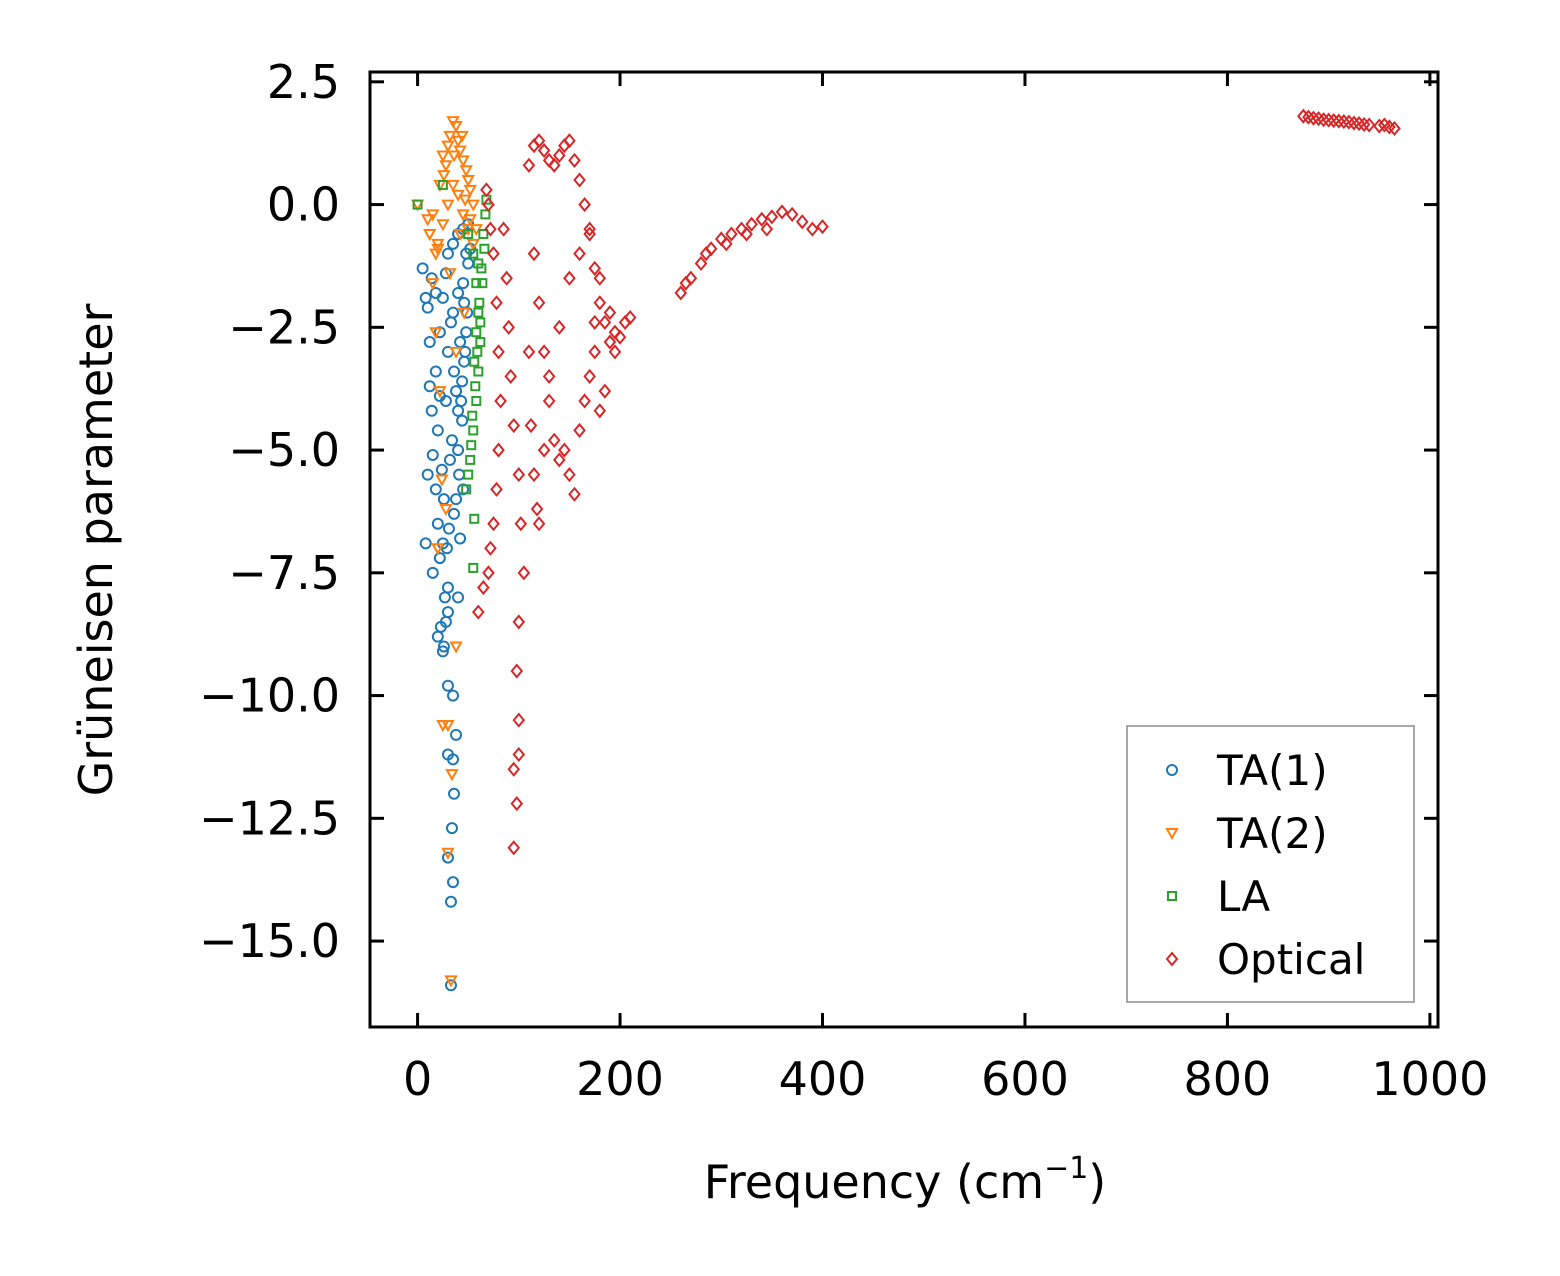  What do you see at coordinates (905, 1180) in the screenshot?
I see `x-axis-label: Frequency (cm−1)` at bounding box center [905, 1180].